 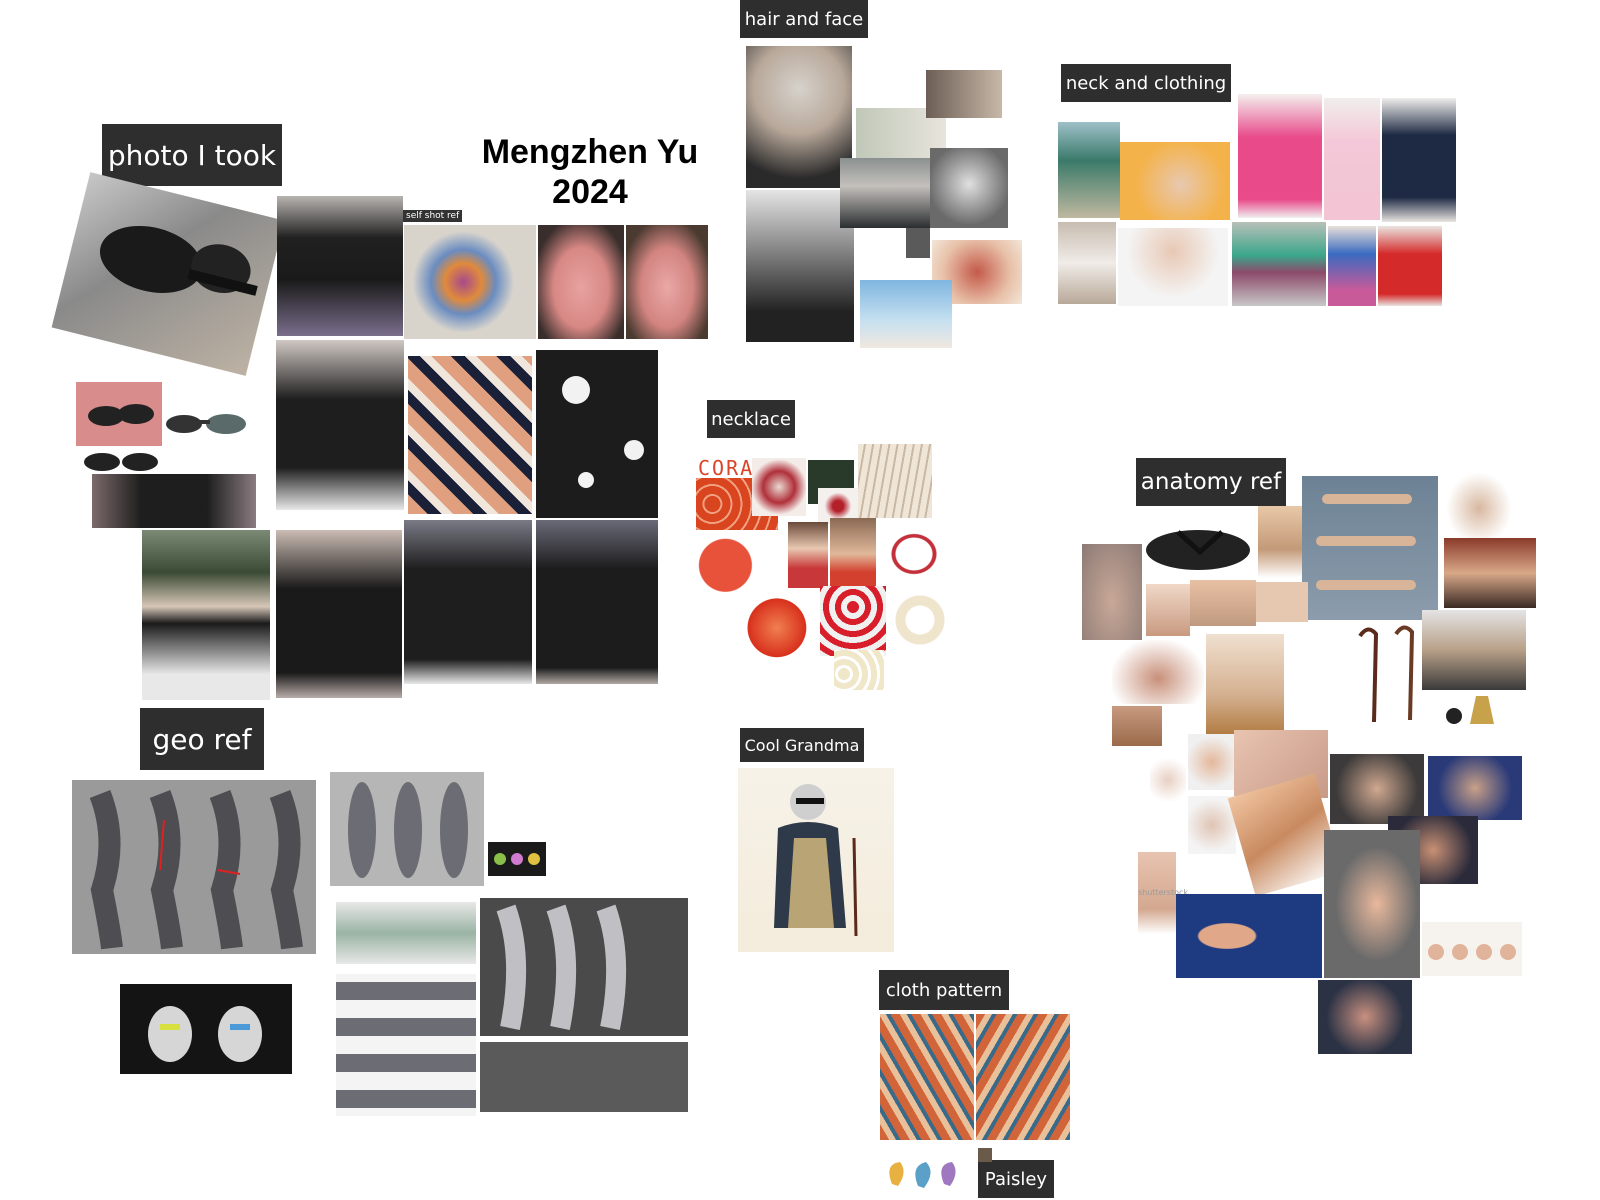 What do you see at coordinates (918, 243) in the screenshot?
I see `small-bw-portrait` at bounding box center [918, 243].